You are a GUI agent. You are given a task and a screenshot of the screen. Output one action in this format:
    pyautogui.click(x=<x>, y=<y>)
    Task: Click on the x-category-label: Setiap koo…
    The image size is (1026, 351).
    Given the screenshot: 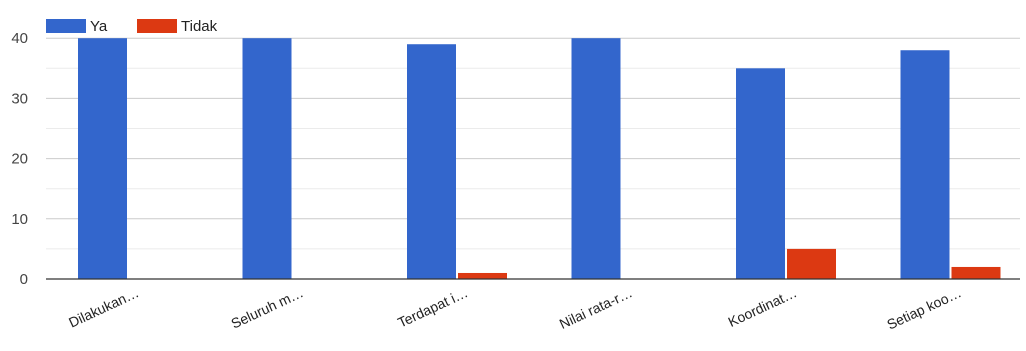 What is the action you would take?
    pyautogui.click(x=923, y=308)
    